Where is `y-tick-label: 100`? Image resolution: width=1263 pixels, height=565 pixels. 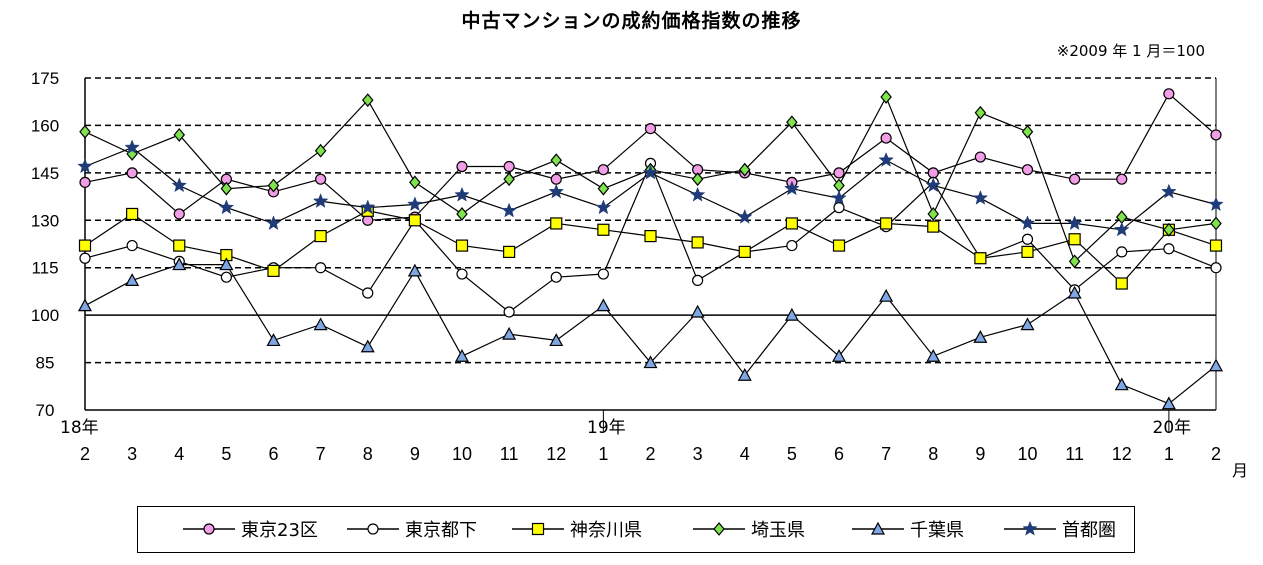 y-tick-label: 100 is located at coordinates (45, 315).